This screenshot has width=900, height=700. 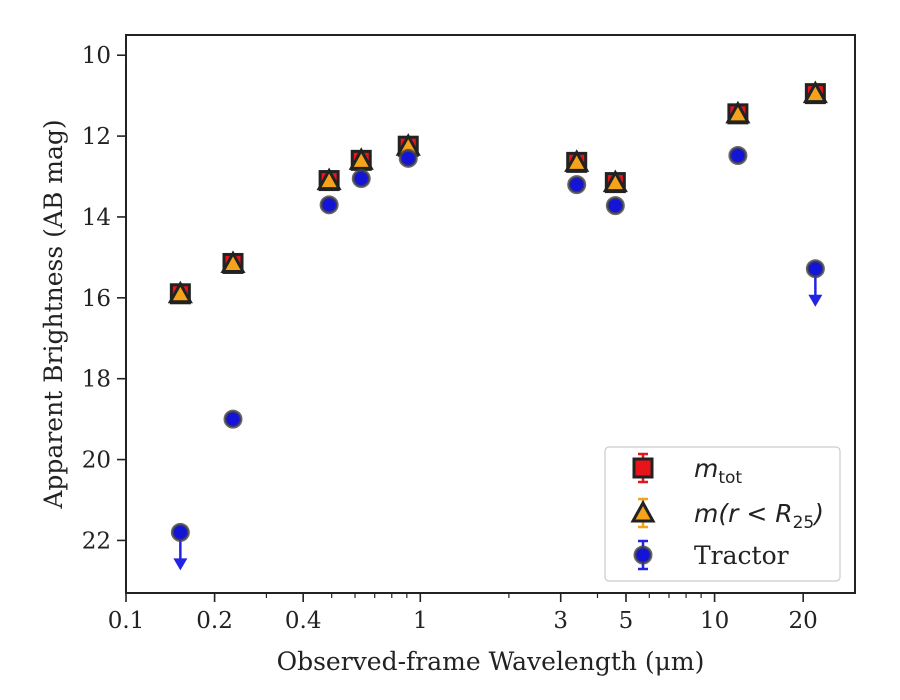 I want to click on legend-label: mtot, so click(x=718, y=471).